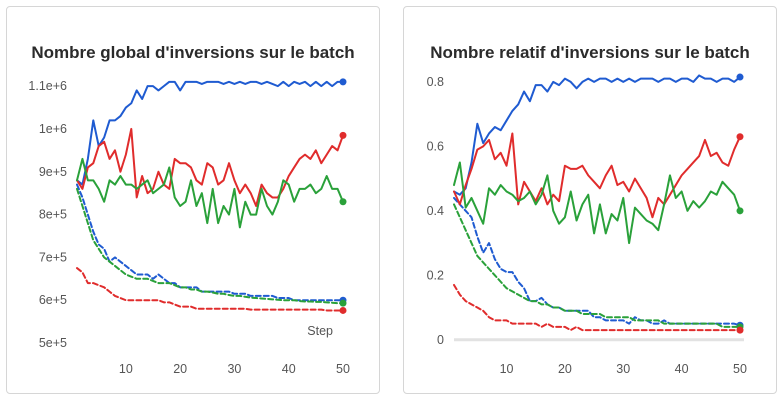 This screenshot has width=784, height=400. What do you see at coordinates (210, 289) in the screenshot?
I see `series-line-dashed` at bounding box center [210, 289].